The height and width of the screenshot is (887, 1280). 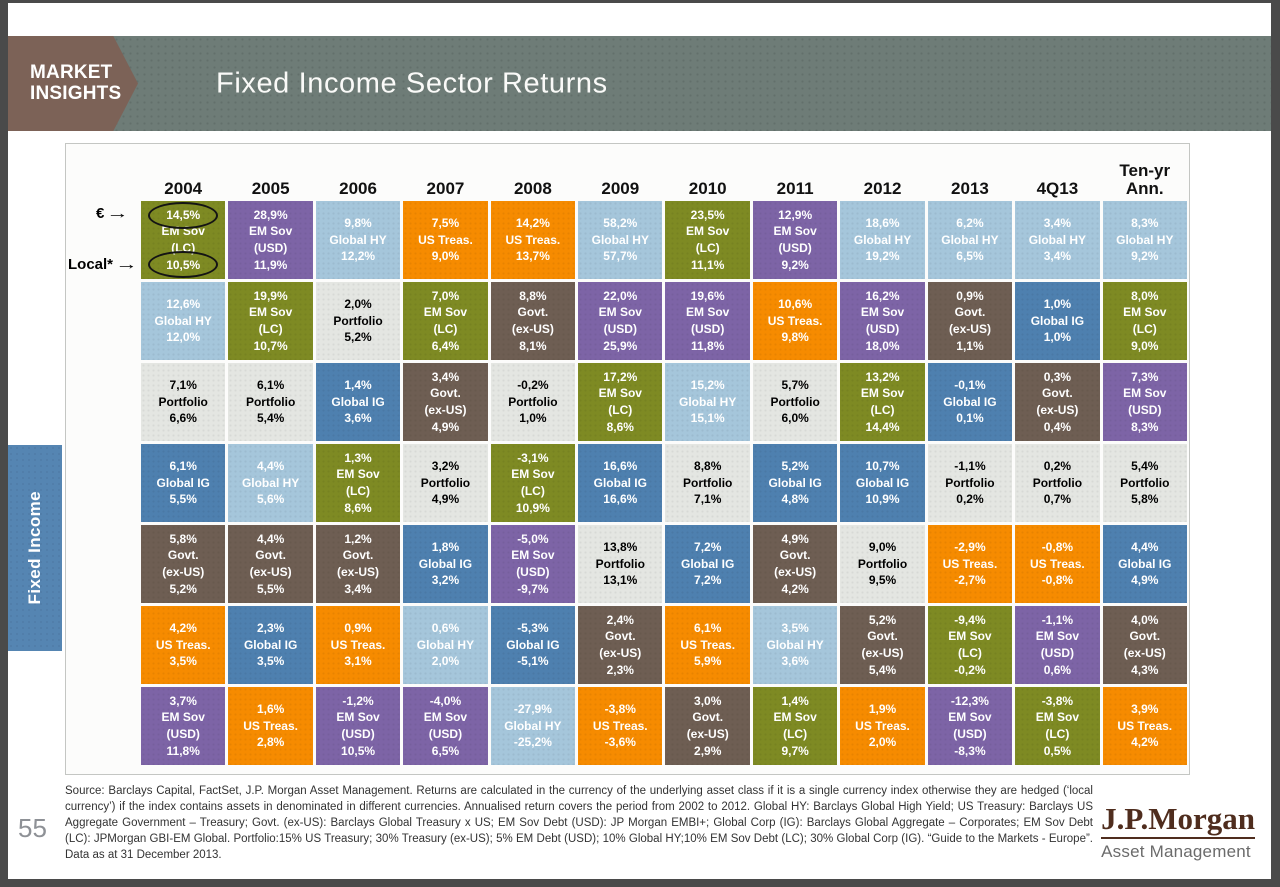 I want to click on local-return-value: 3,2%, so click(x=445, y=580).